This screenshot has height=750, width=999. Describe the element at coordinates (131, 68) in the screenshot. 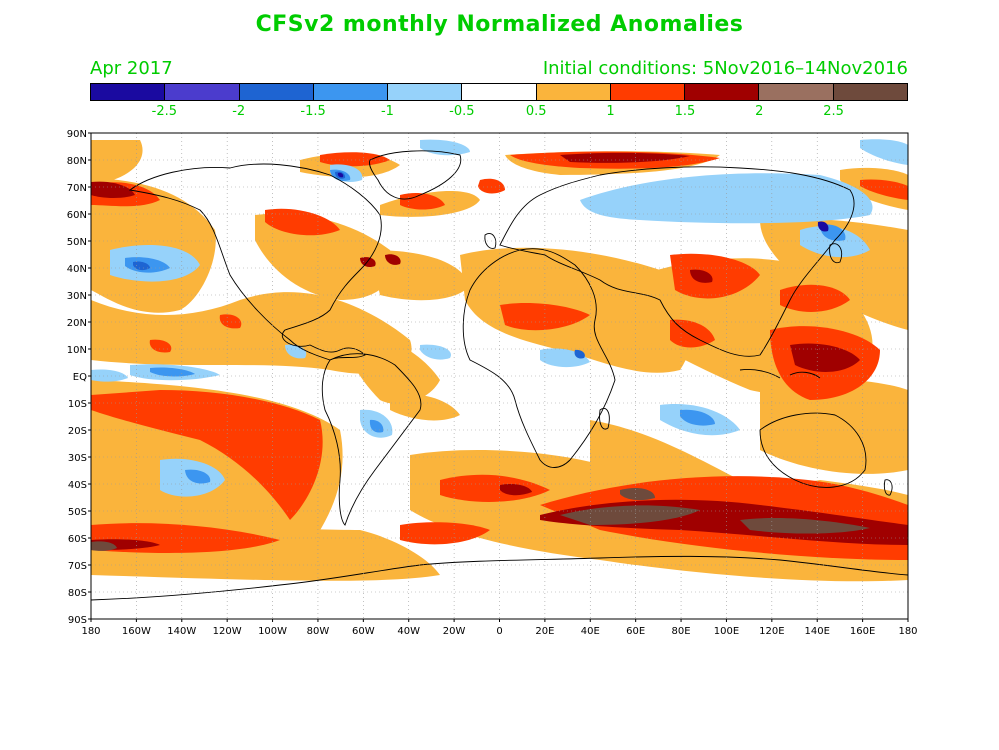

I see `forecast-month: Apr 2017` at that location.